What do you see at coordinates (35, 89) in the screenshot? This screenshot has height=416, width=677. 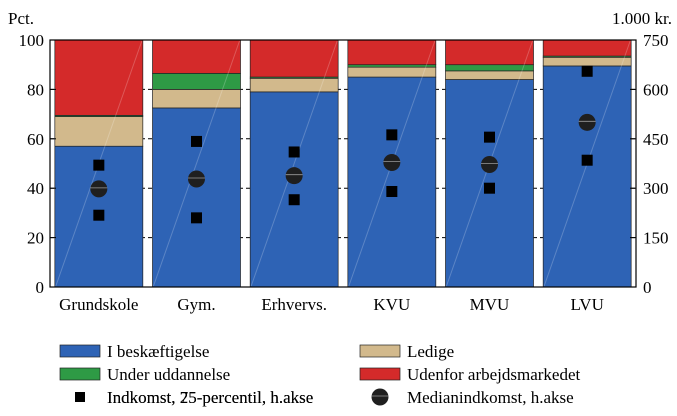 I see `left-tick-label-4: 80` at bounding box center [35, 89].